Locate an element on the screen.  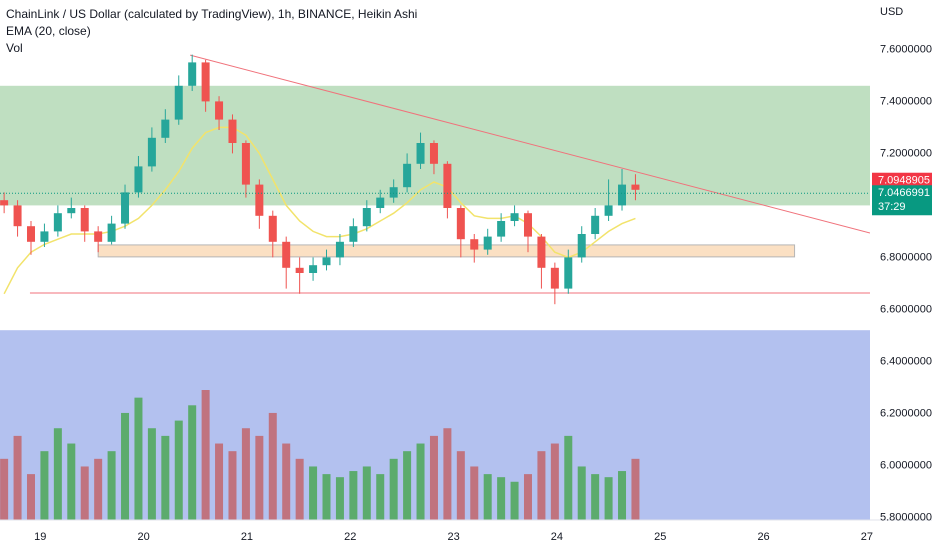
x-tick-label: 24 is located at coordinates (557, 537).